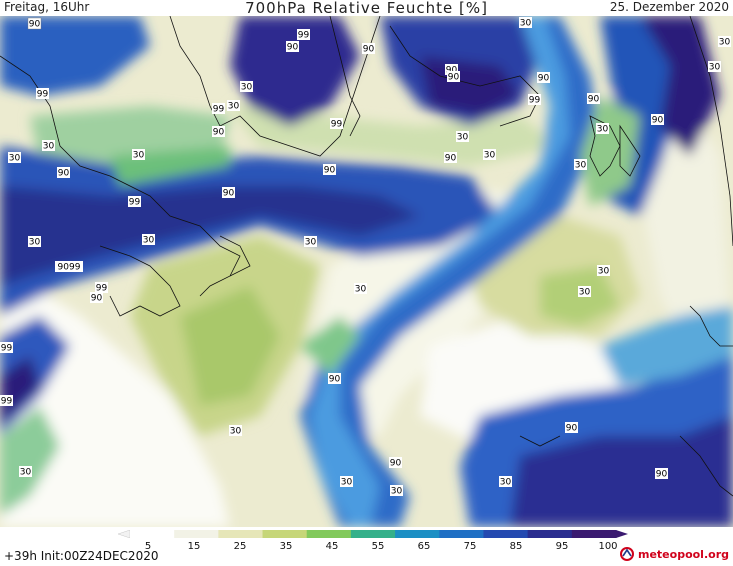  I want to click on legend-tick-label: 100, so click(608, 546).